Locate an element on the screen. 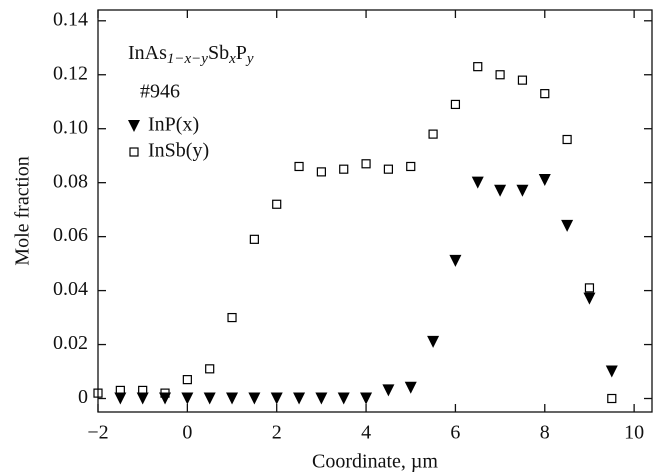 This screenshot has width=663, height=476. y-tick-label: 0.10 is located at coordinates (70, 127).